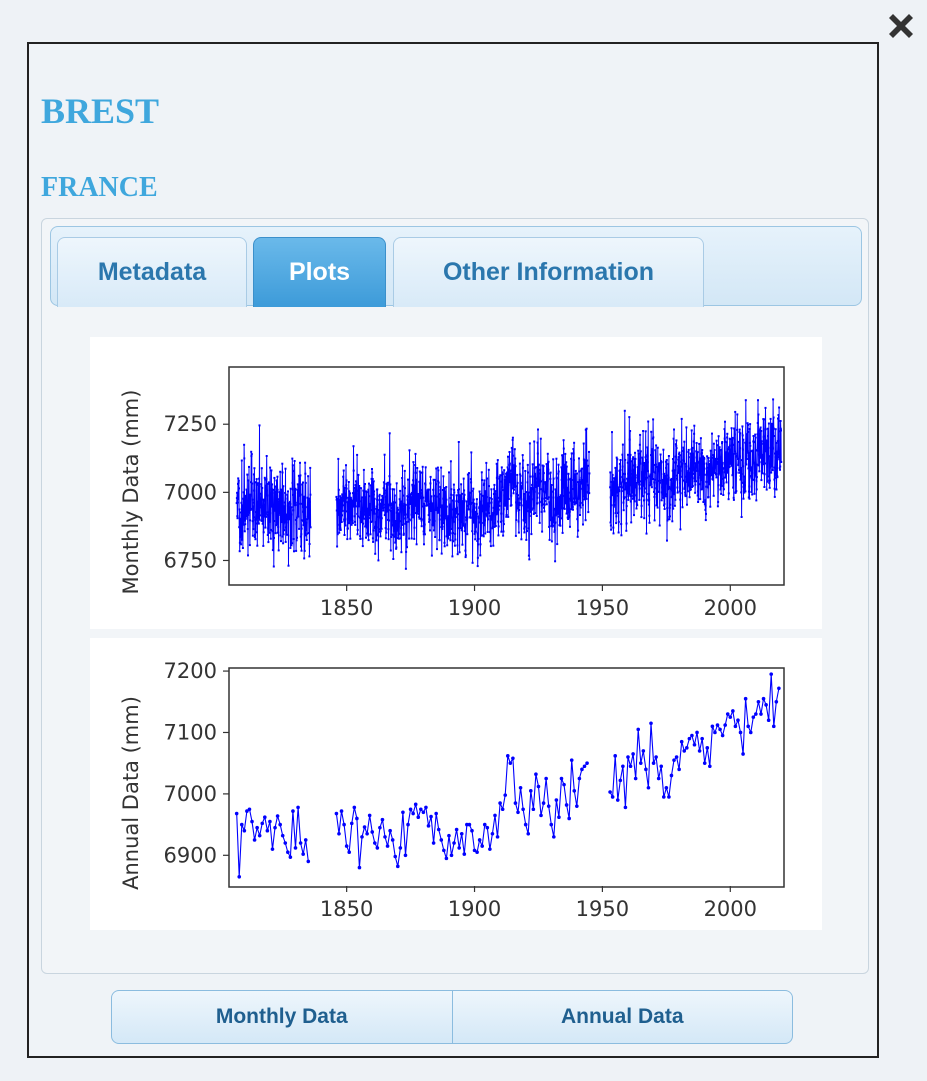  What do you see at coordinates (548, 272) in the screenshot?
I see `tab-other-information: Other Information` at bounding box center [548, 272].